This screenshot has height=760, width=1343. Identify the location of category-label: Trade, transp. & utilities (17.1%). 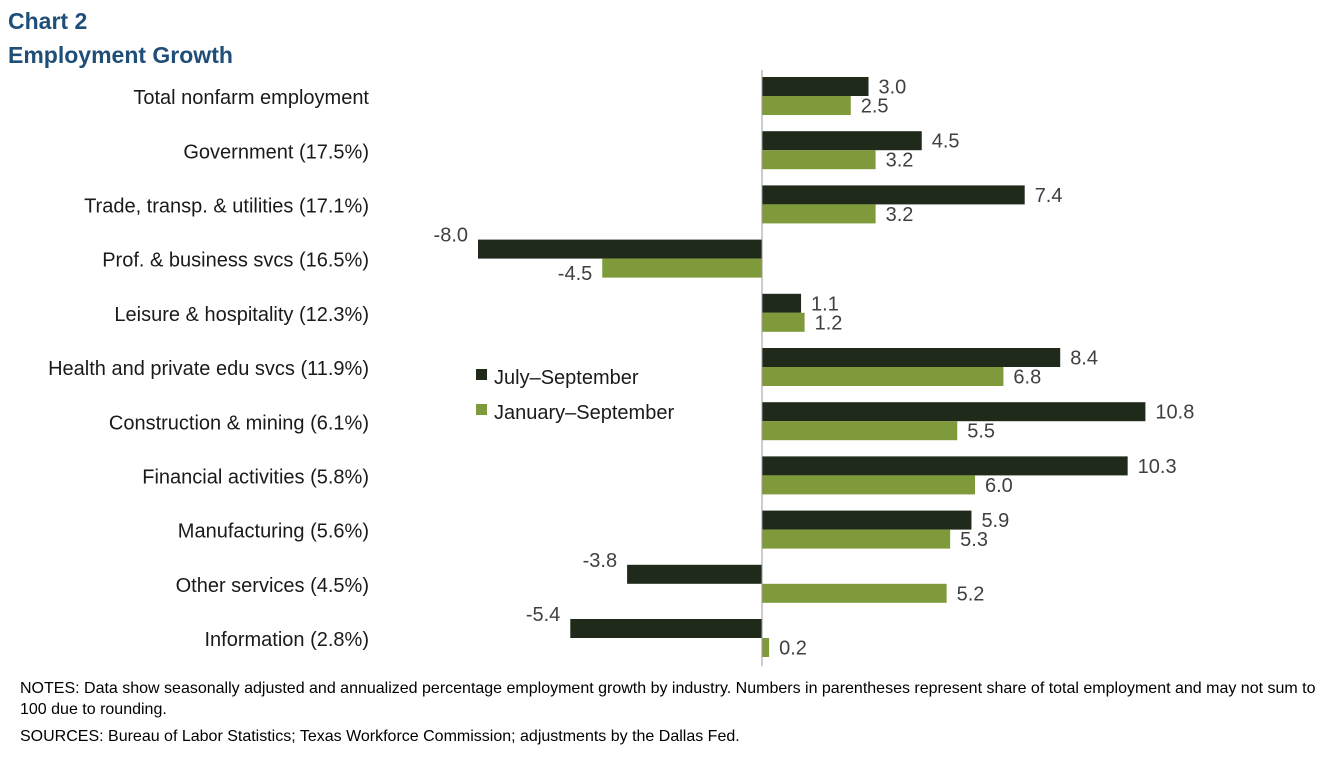
(226, 207).